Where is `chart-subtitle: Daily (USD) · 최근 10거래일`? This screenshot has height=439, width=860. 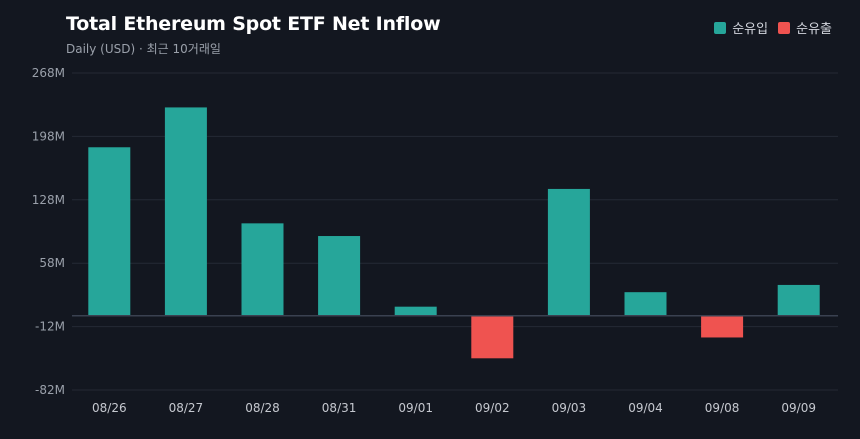
chart-subtitle: Daily (USD) · 최근 10거래일 is located at coordinates (143, 49).